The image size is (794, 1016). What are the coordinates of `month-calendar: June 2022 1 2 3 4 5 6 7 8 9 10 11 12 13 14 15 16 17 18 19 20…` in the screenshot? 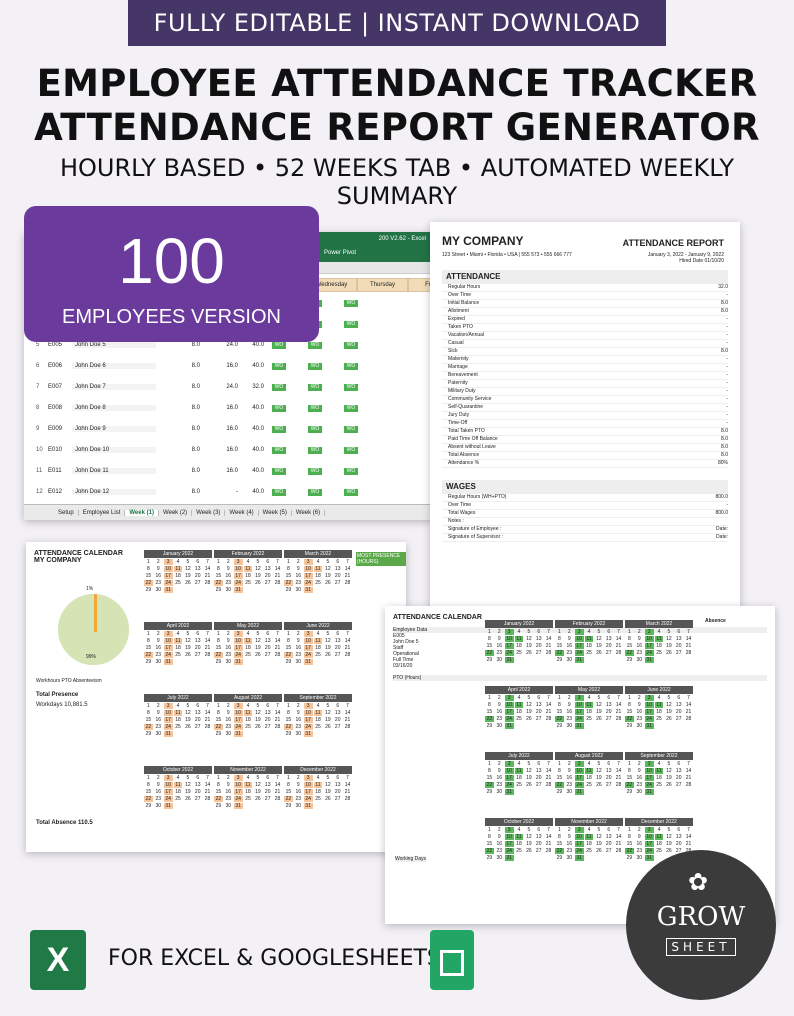 It's located at (318, 643).